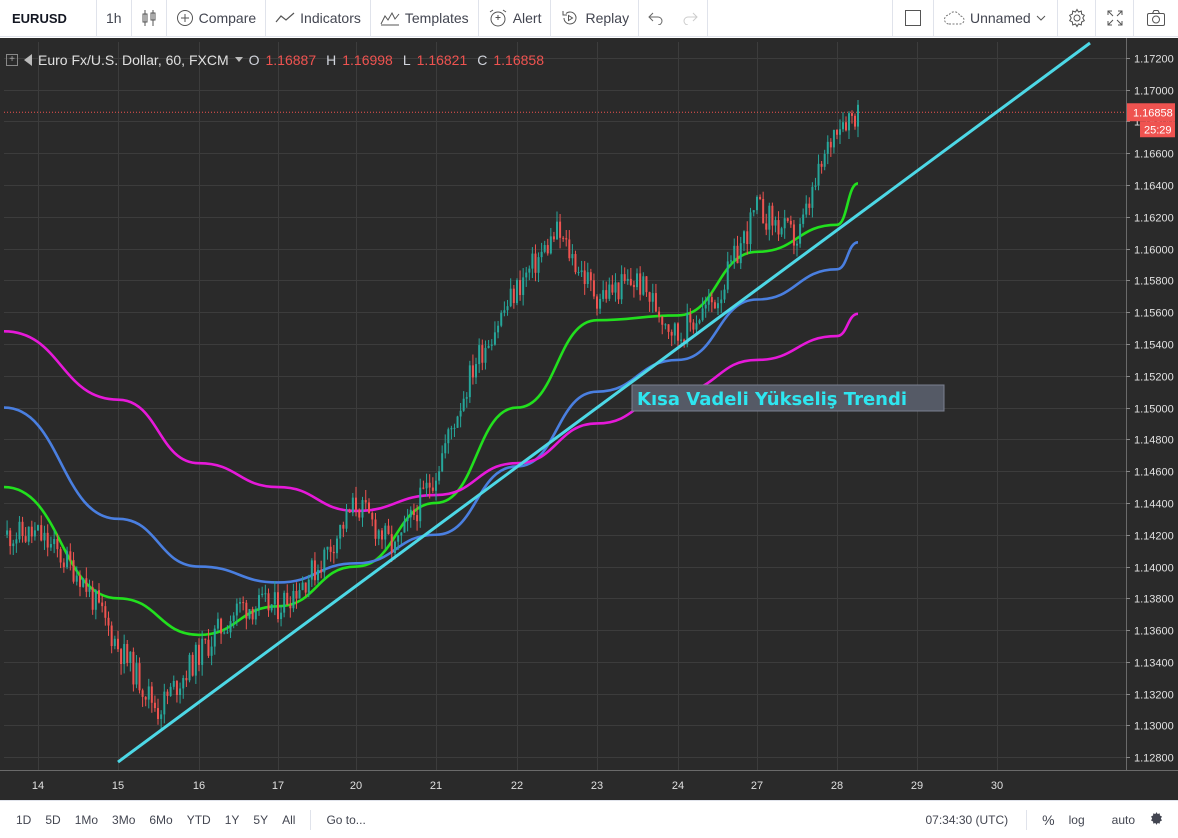 The image size is (1178, 838). What do you see at coordinates (86, 819) in the screenshot?
I see `range-button: 1Mo` at bounding box center [86, 819].